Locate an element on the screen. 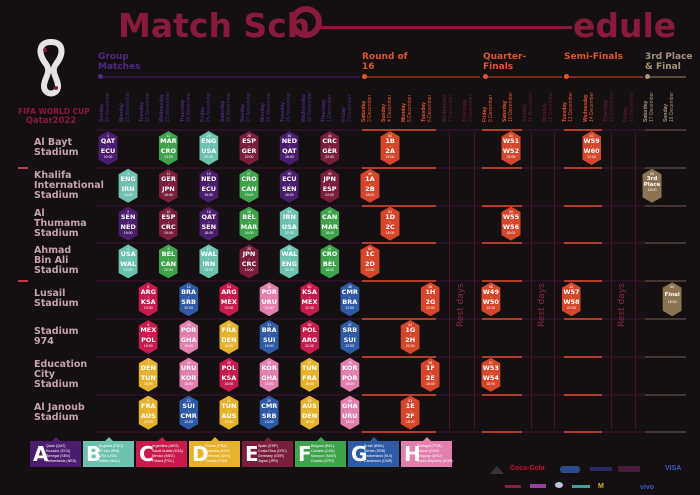 This screenshot has height=495, width=700. match-card-64: 64 Final 18:00 is located at coordinates (672, 299).